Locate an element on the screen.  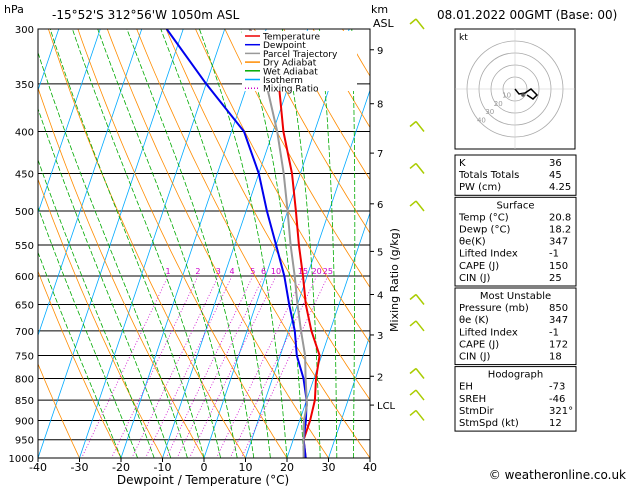
hodograph-indices-value: 12 is located at coordinates (555, 423).